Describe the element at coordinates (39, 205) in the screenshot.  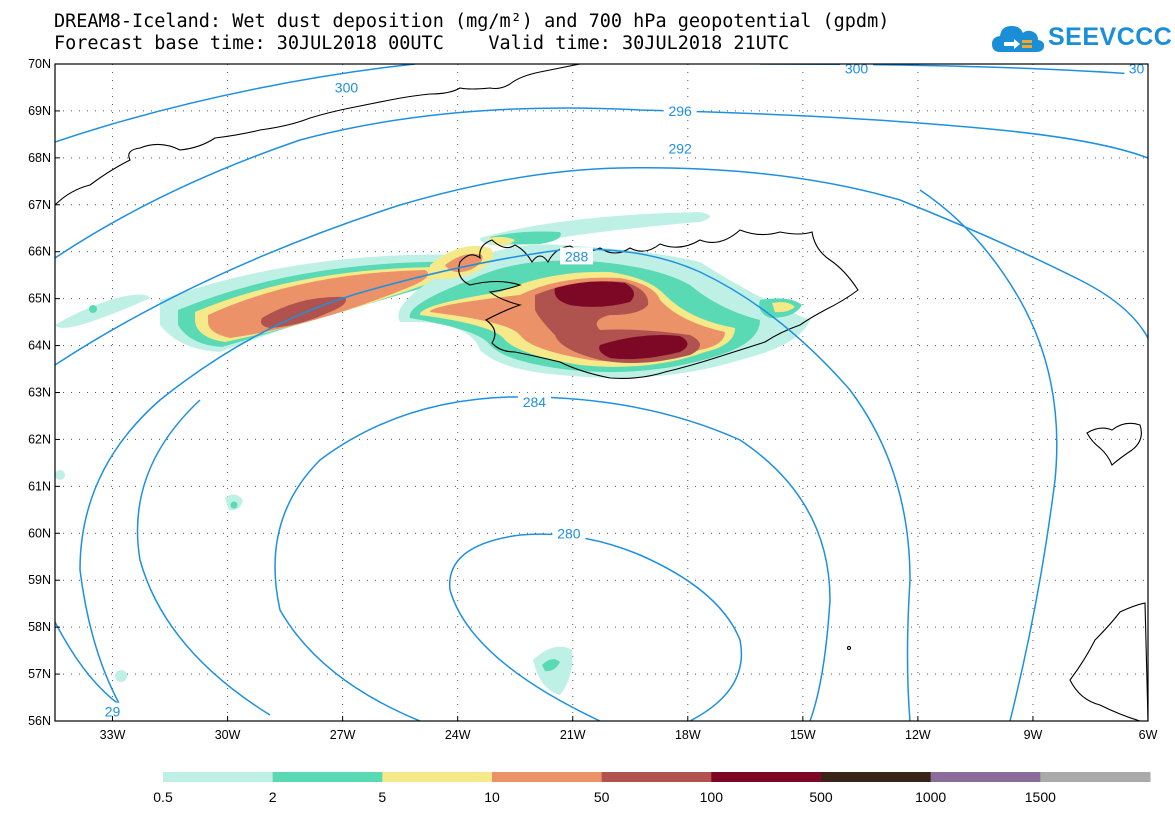
I see `lat-label: 67N` at that location.